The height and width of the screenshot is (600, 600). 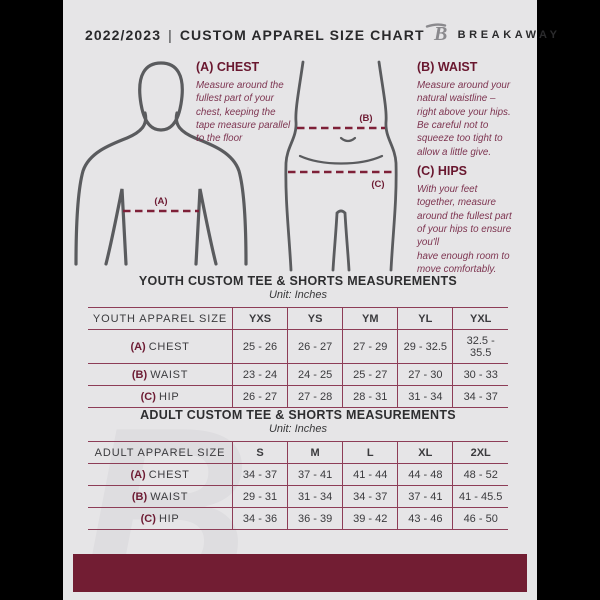 What do you see at coordinates (298, 429) in the screenshot?
I see `adult-table-unit: Unit: Inches` at bounding box center [298, 429].